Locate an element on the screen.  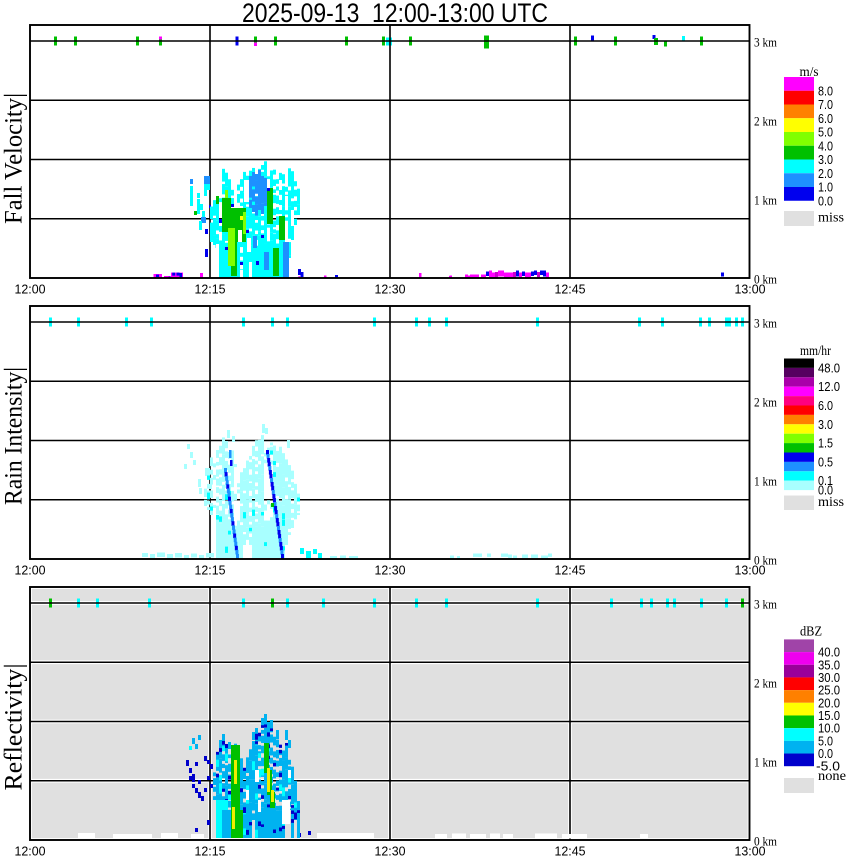
svg-text: 0.5 is located at coordinates (825, 461).